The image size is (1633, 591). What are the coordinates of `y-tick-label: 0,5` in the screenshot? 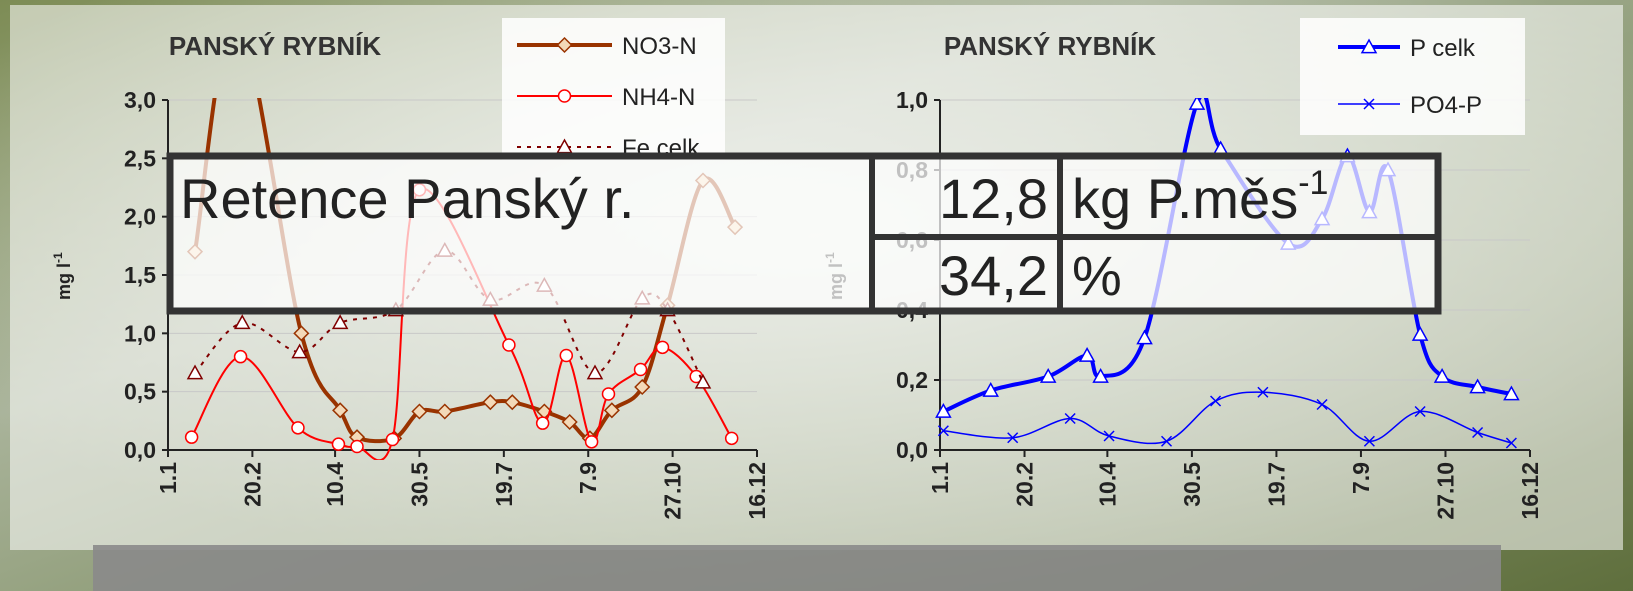 It's located at (140, 392).